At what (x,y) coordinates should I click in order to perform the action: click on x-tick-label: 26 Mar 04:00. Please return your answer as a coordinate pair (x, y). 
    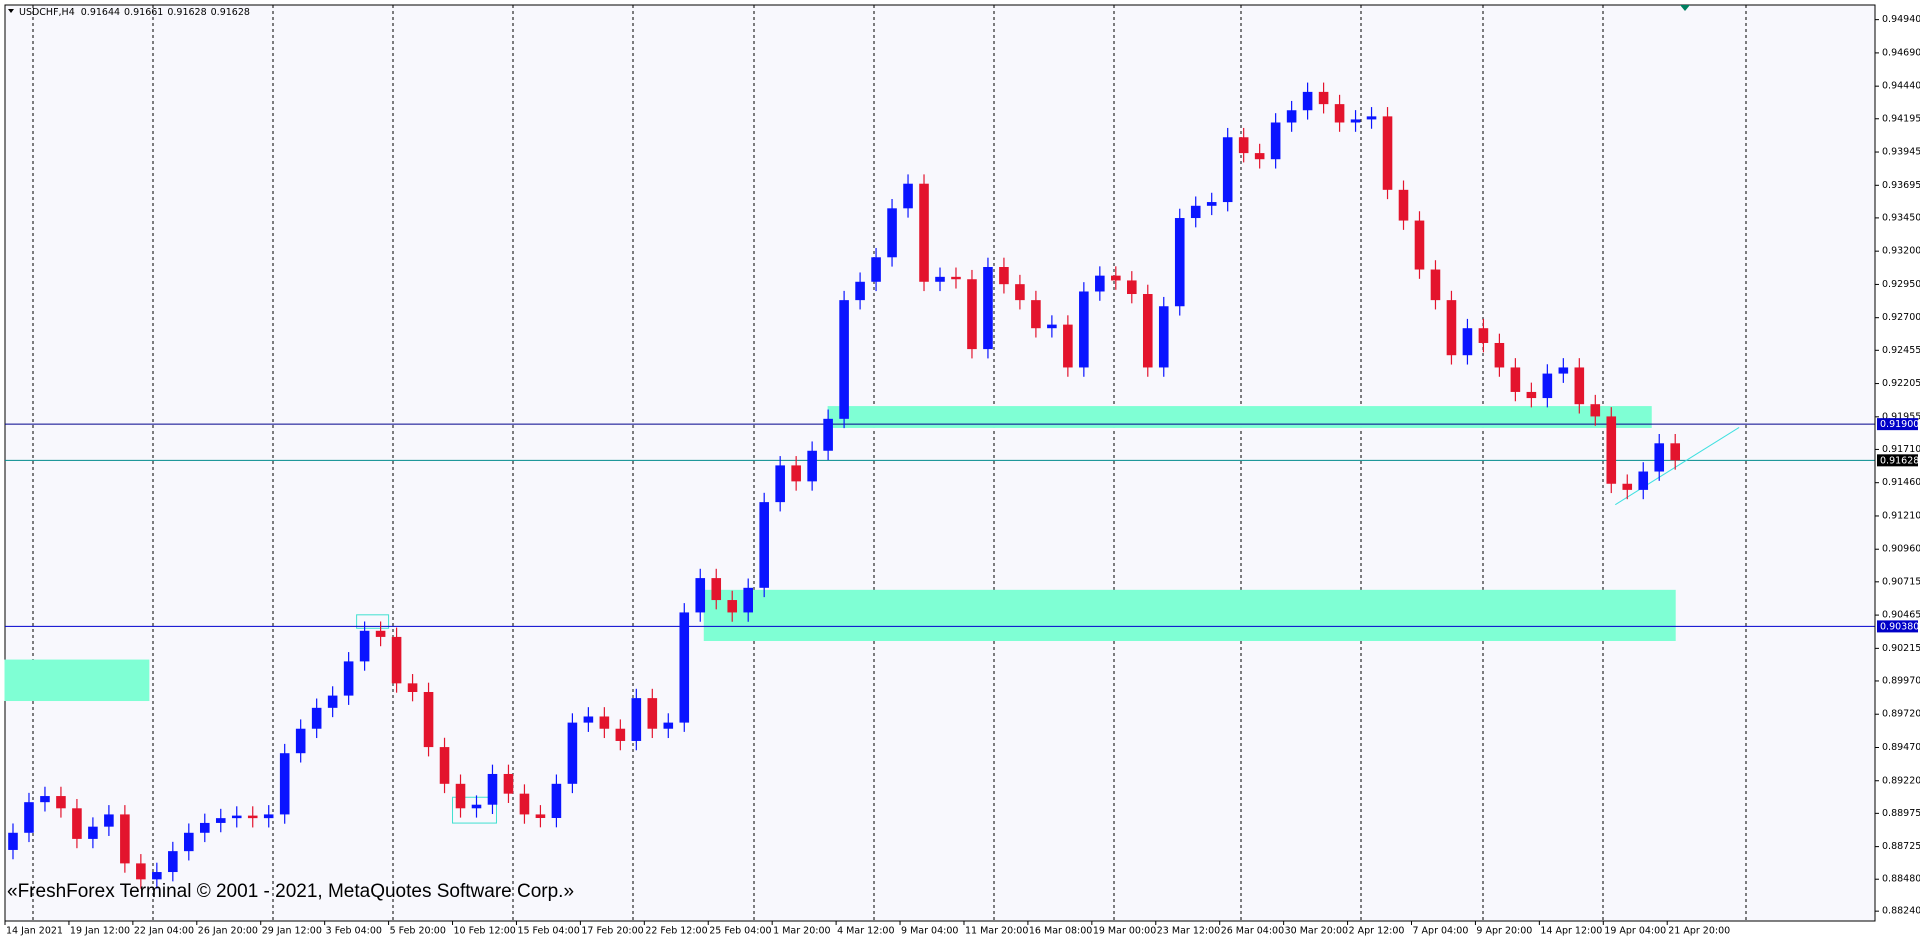
    Looking at the image, I should click on (1252, 931).